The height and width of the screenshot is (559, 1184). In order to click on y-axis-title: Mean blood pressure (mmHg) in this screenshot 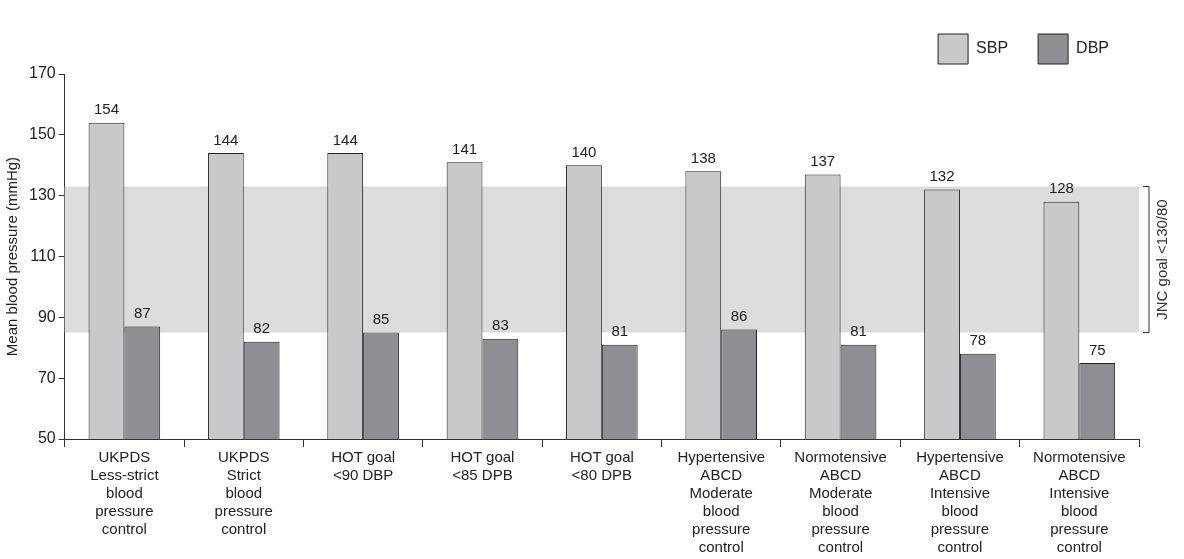, I will do `click(12, 256)`.